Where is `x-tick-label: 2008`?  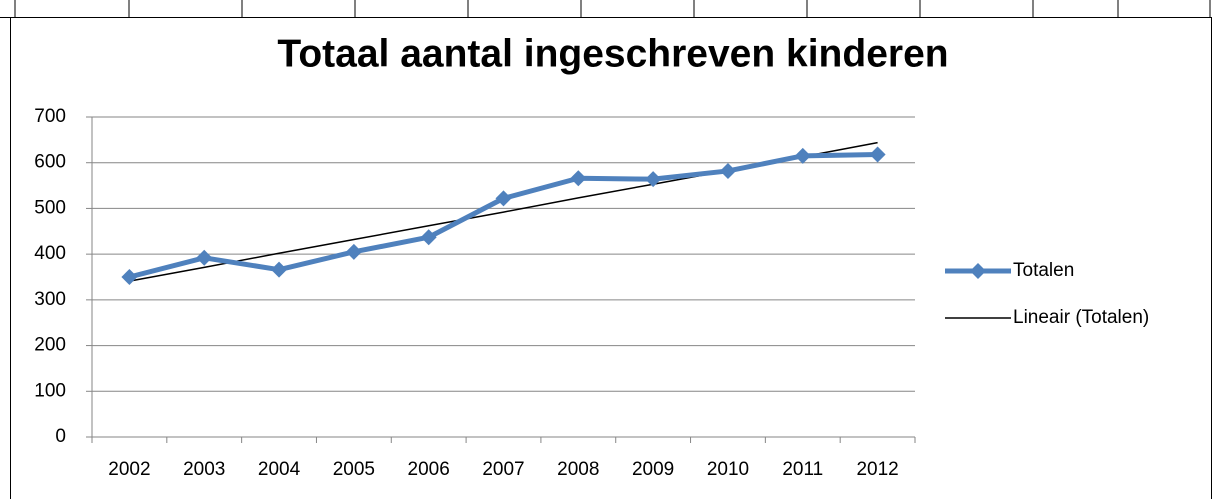
x-tick-label: 2008 is located at coordinates (578, 469).